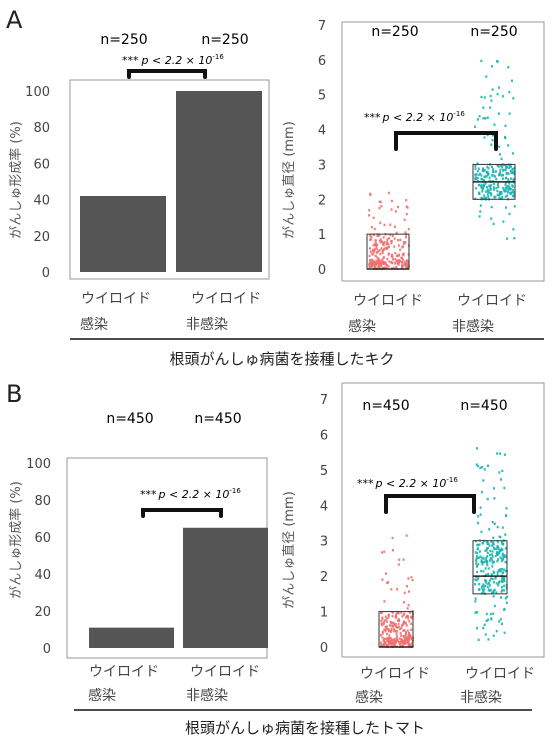  What do you see at coordinates (41, 201) in the screenshot?
I see `bar-chart-a-ytick-40: 40` at bounding box center [41, 201].